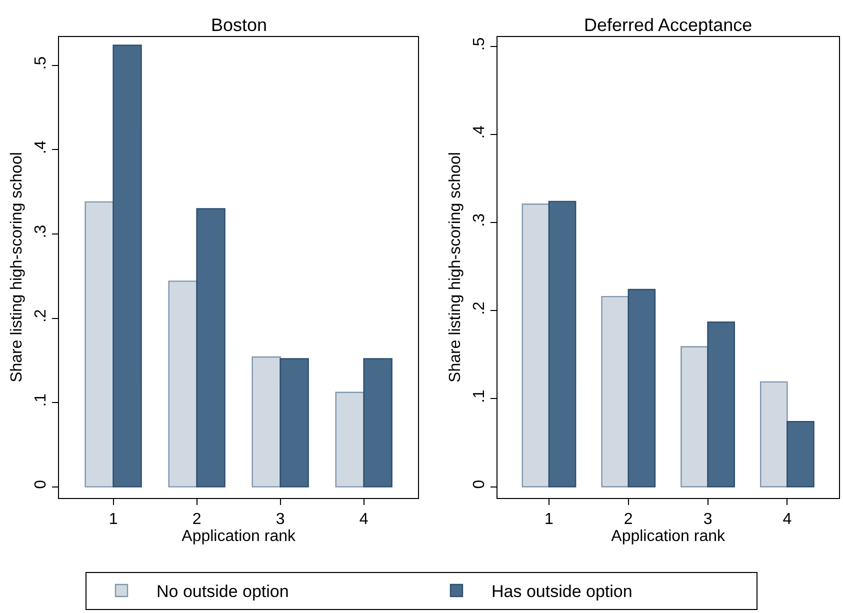 The image size is (843, 613). Describe the element at coordinates (668, 25) in the screenshot. I see `chart-title: Deferred Acceptance` at that location.